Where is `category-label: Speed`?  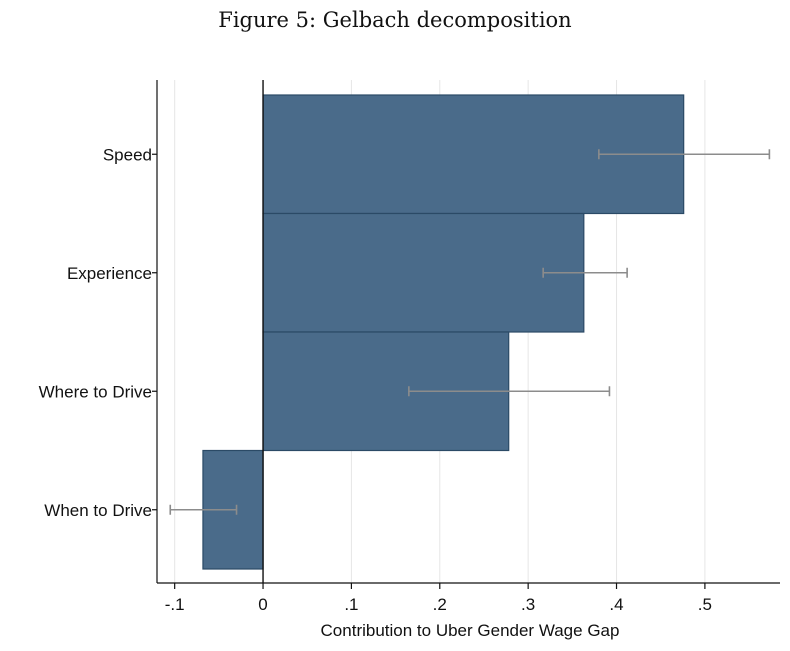 category-label: Speed is located at coordinates (127, 154).